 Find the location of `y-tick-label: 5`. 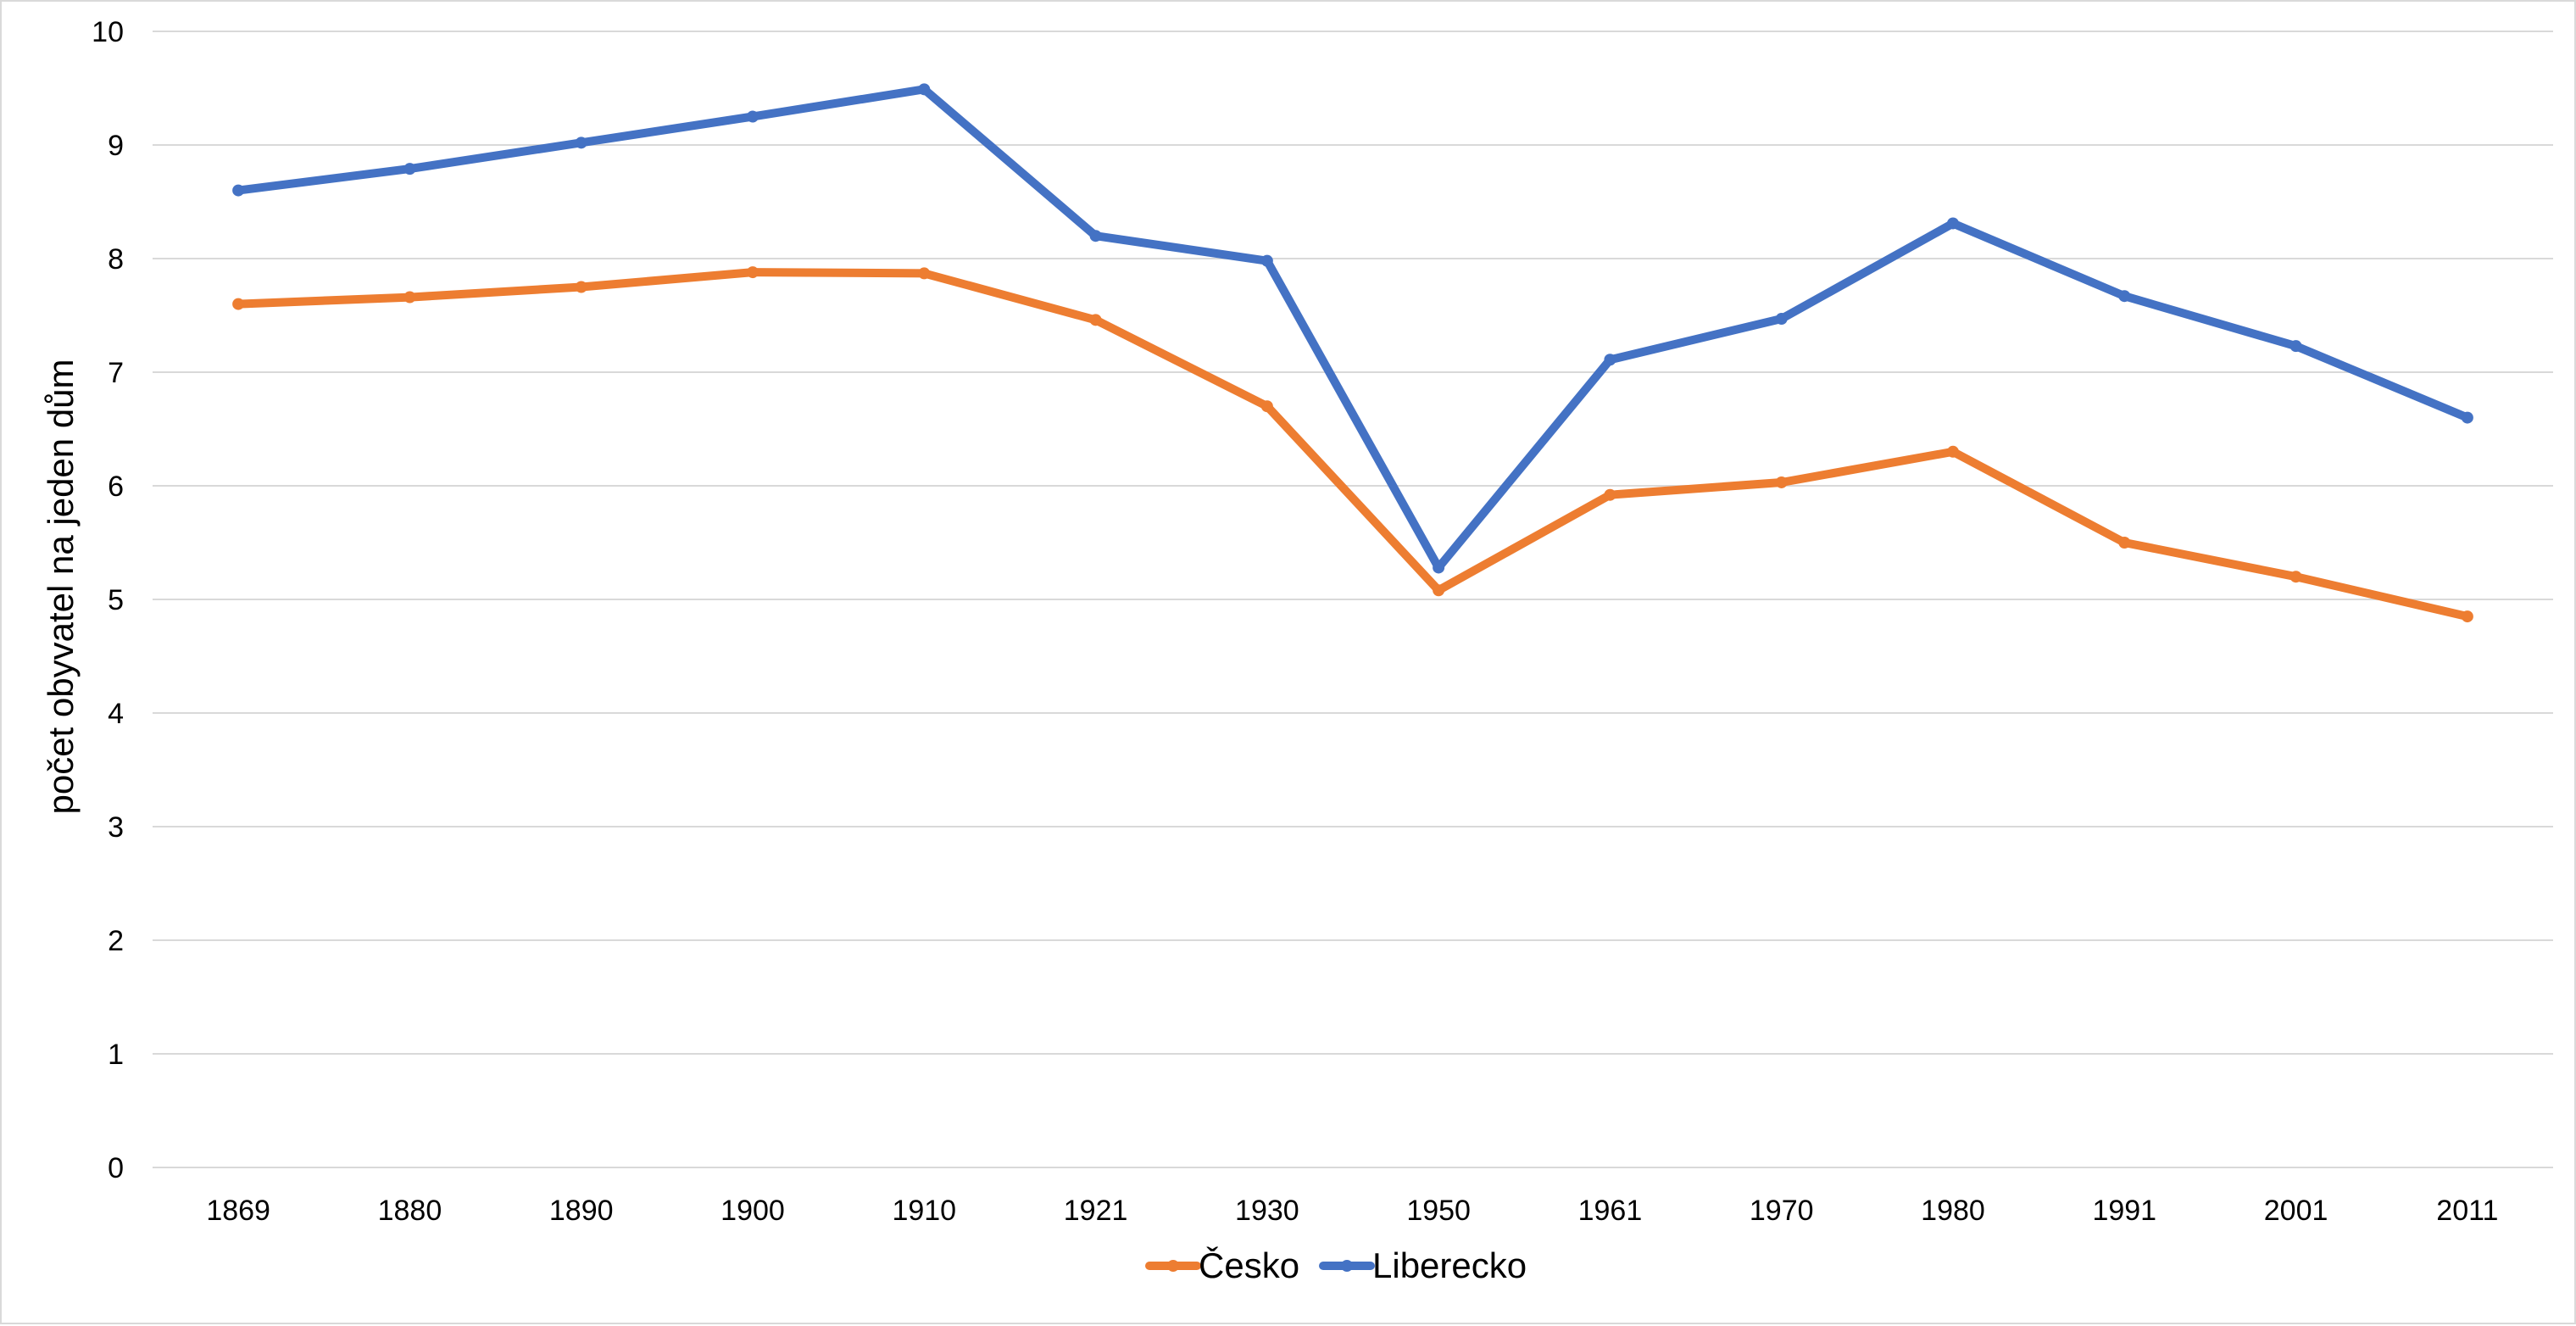

y-tick-label: 5 is located at coordinates (116, 600).